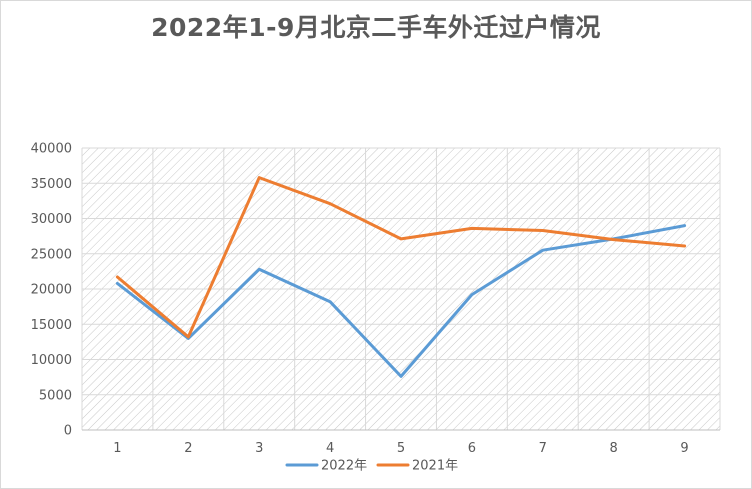 This screenshot has height=489, width=752. Describe the element at coordinates (543, 448) in the screenshot. I see `x-tick-label: 7` at that location.